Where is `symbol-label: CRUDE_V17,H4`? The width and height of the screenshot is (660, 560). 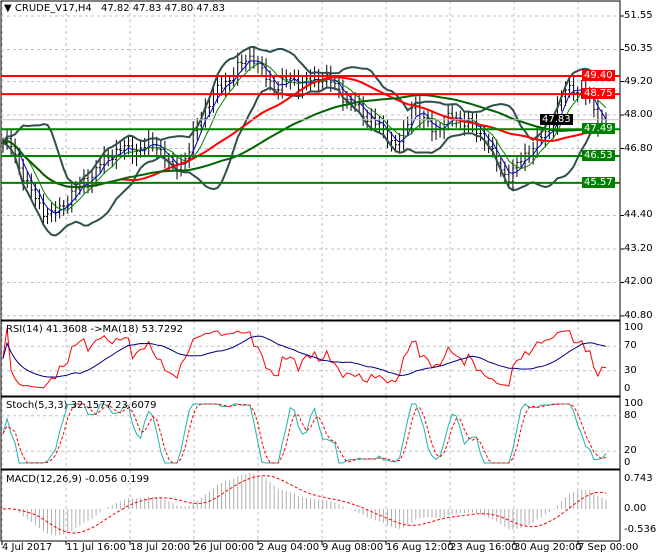
symbol-label: CRUDE_V17,H4 is located at coordinates (53, 8).